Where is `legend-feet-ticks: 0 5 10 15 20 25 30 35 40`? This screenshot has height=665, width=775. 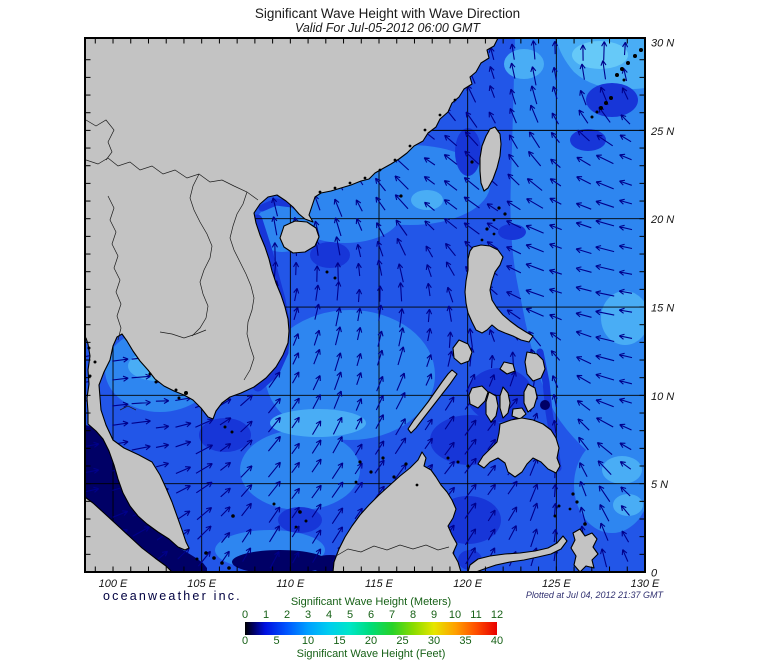
legend-feet-ticks: 0 5 10 15 20 25 30 35 40 is located at coordinates (372, 641).